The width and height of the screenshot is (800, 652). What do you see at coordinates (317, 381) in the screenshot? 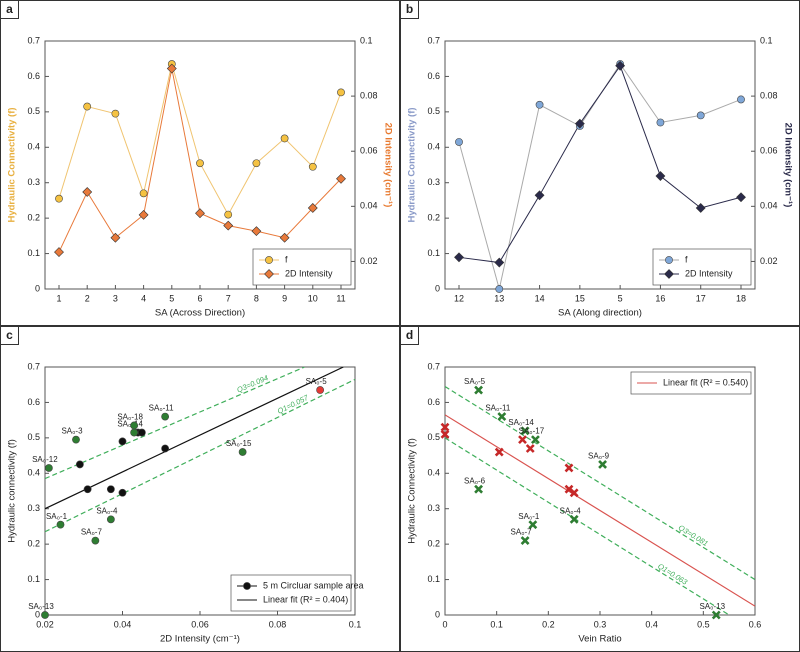
I see `point-label: SA₀-5` at bounding box center [317, 381].